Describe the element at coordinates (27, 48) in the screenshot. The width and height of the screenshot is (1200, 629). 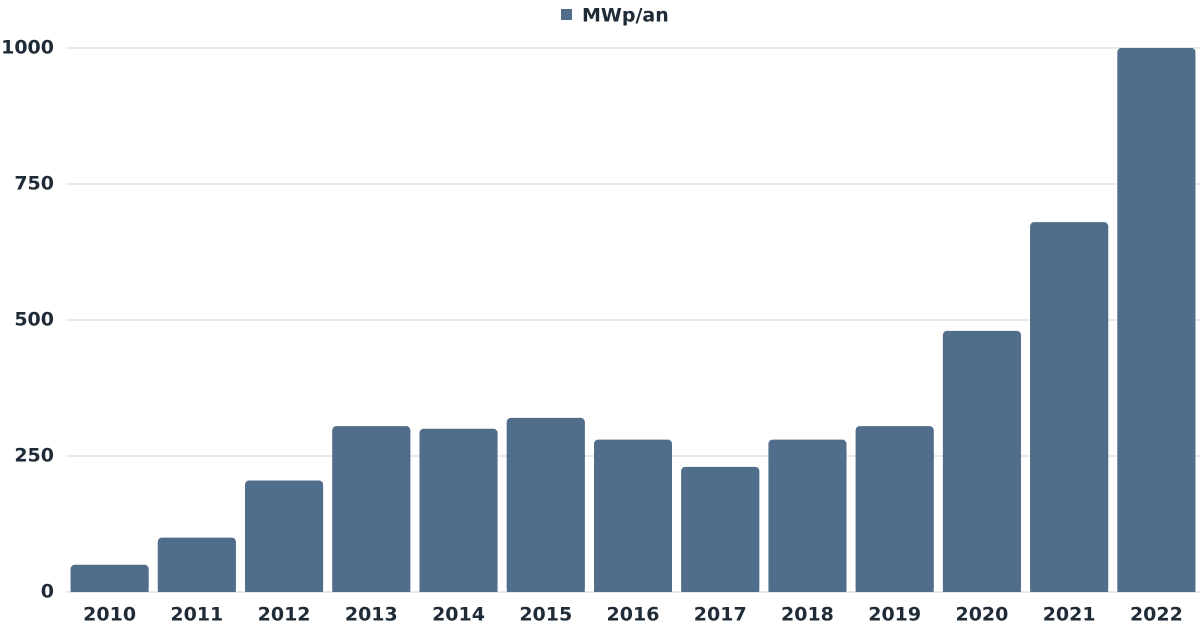
I see `y-tick-label: 1000` at that location.